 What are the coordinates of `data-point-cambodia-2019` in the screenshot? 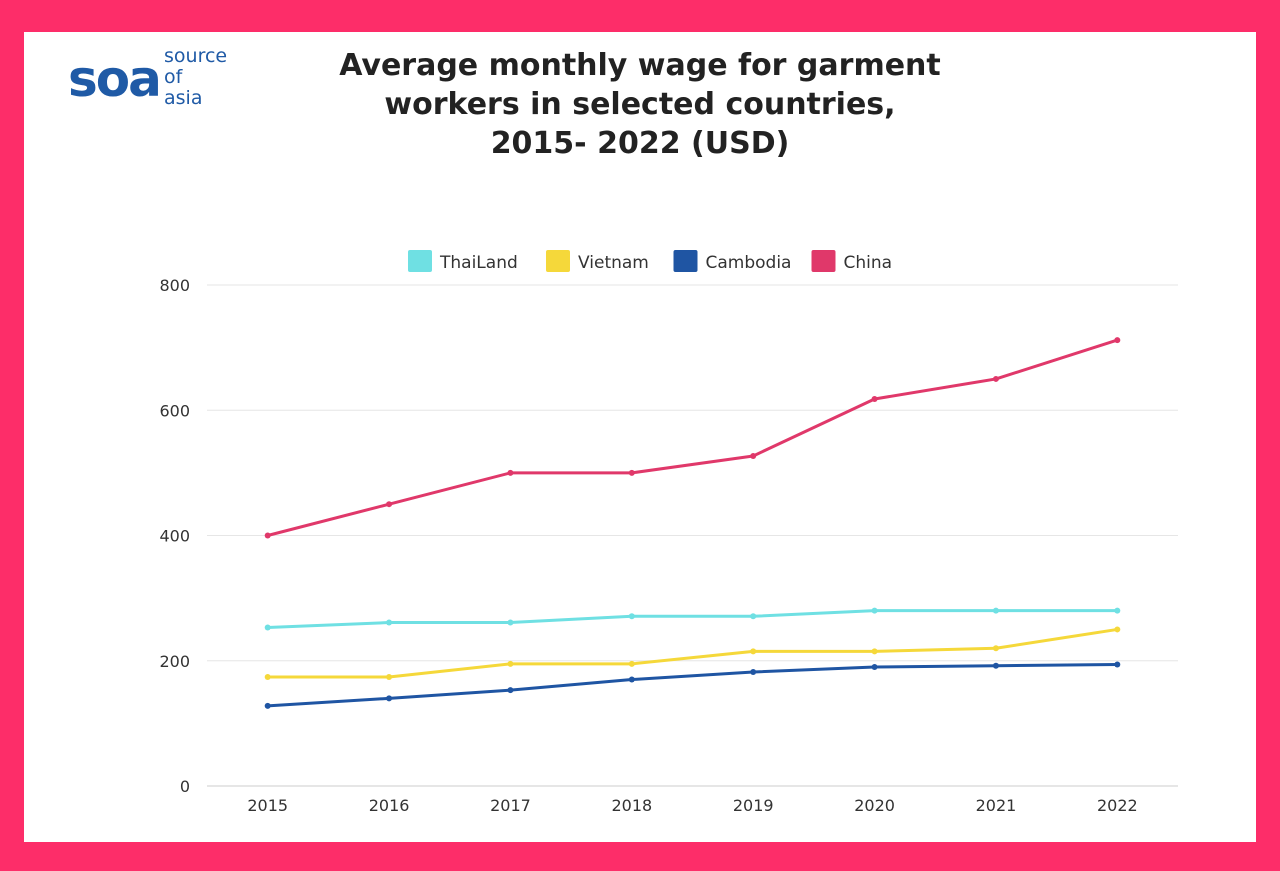 It's located at (753, 672).